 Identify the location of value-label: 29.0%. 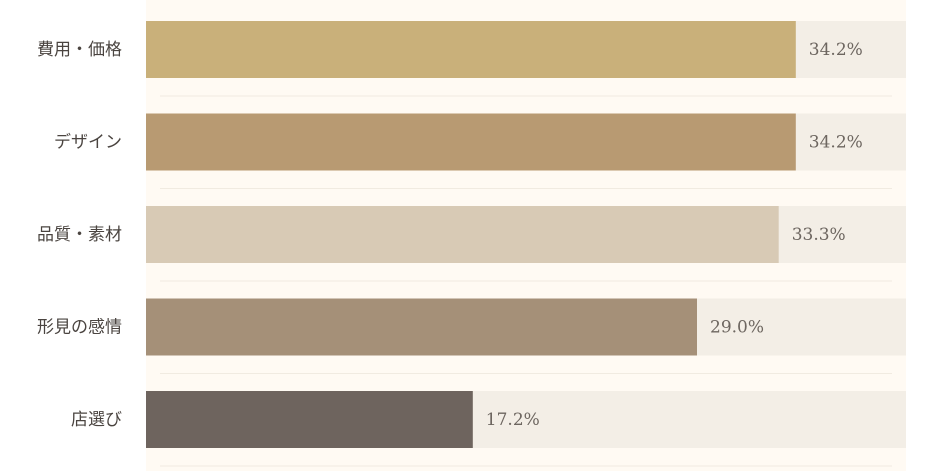
(737, 328).